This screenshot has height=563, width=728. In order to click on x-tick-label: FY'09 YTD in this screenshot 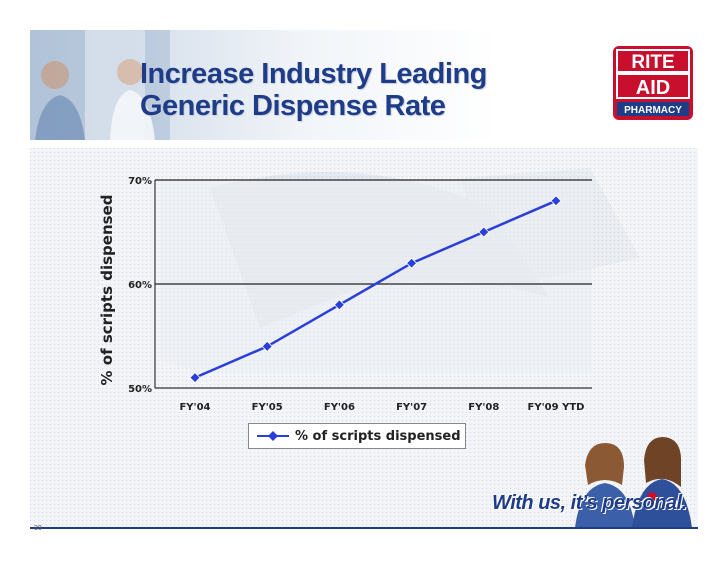, I will do `click(556, 407)`.